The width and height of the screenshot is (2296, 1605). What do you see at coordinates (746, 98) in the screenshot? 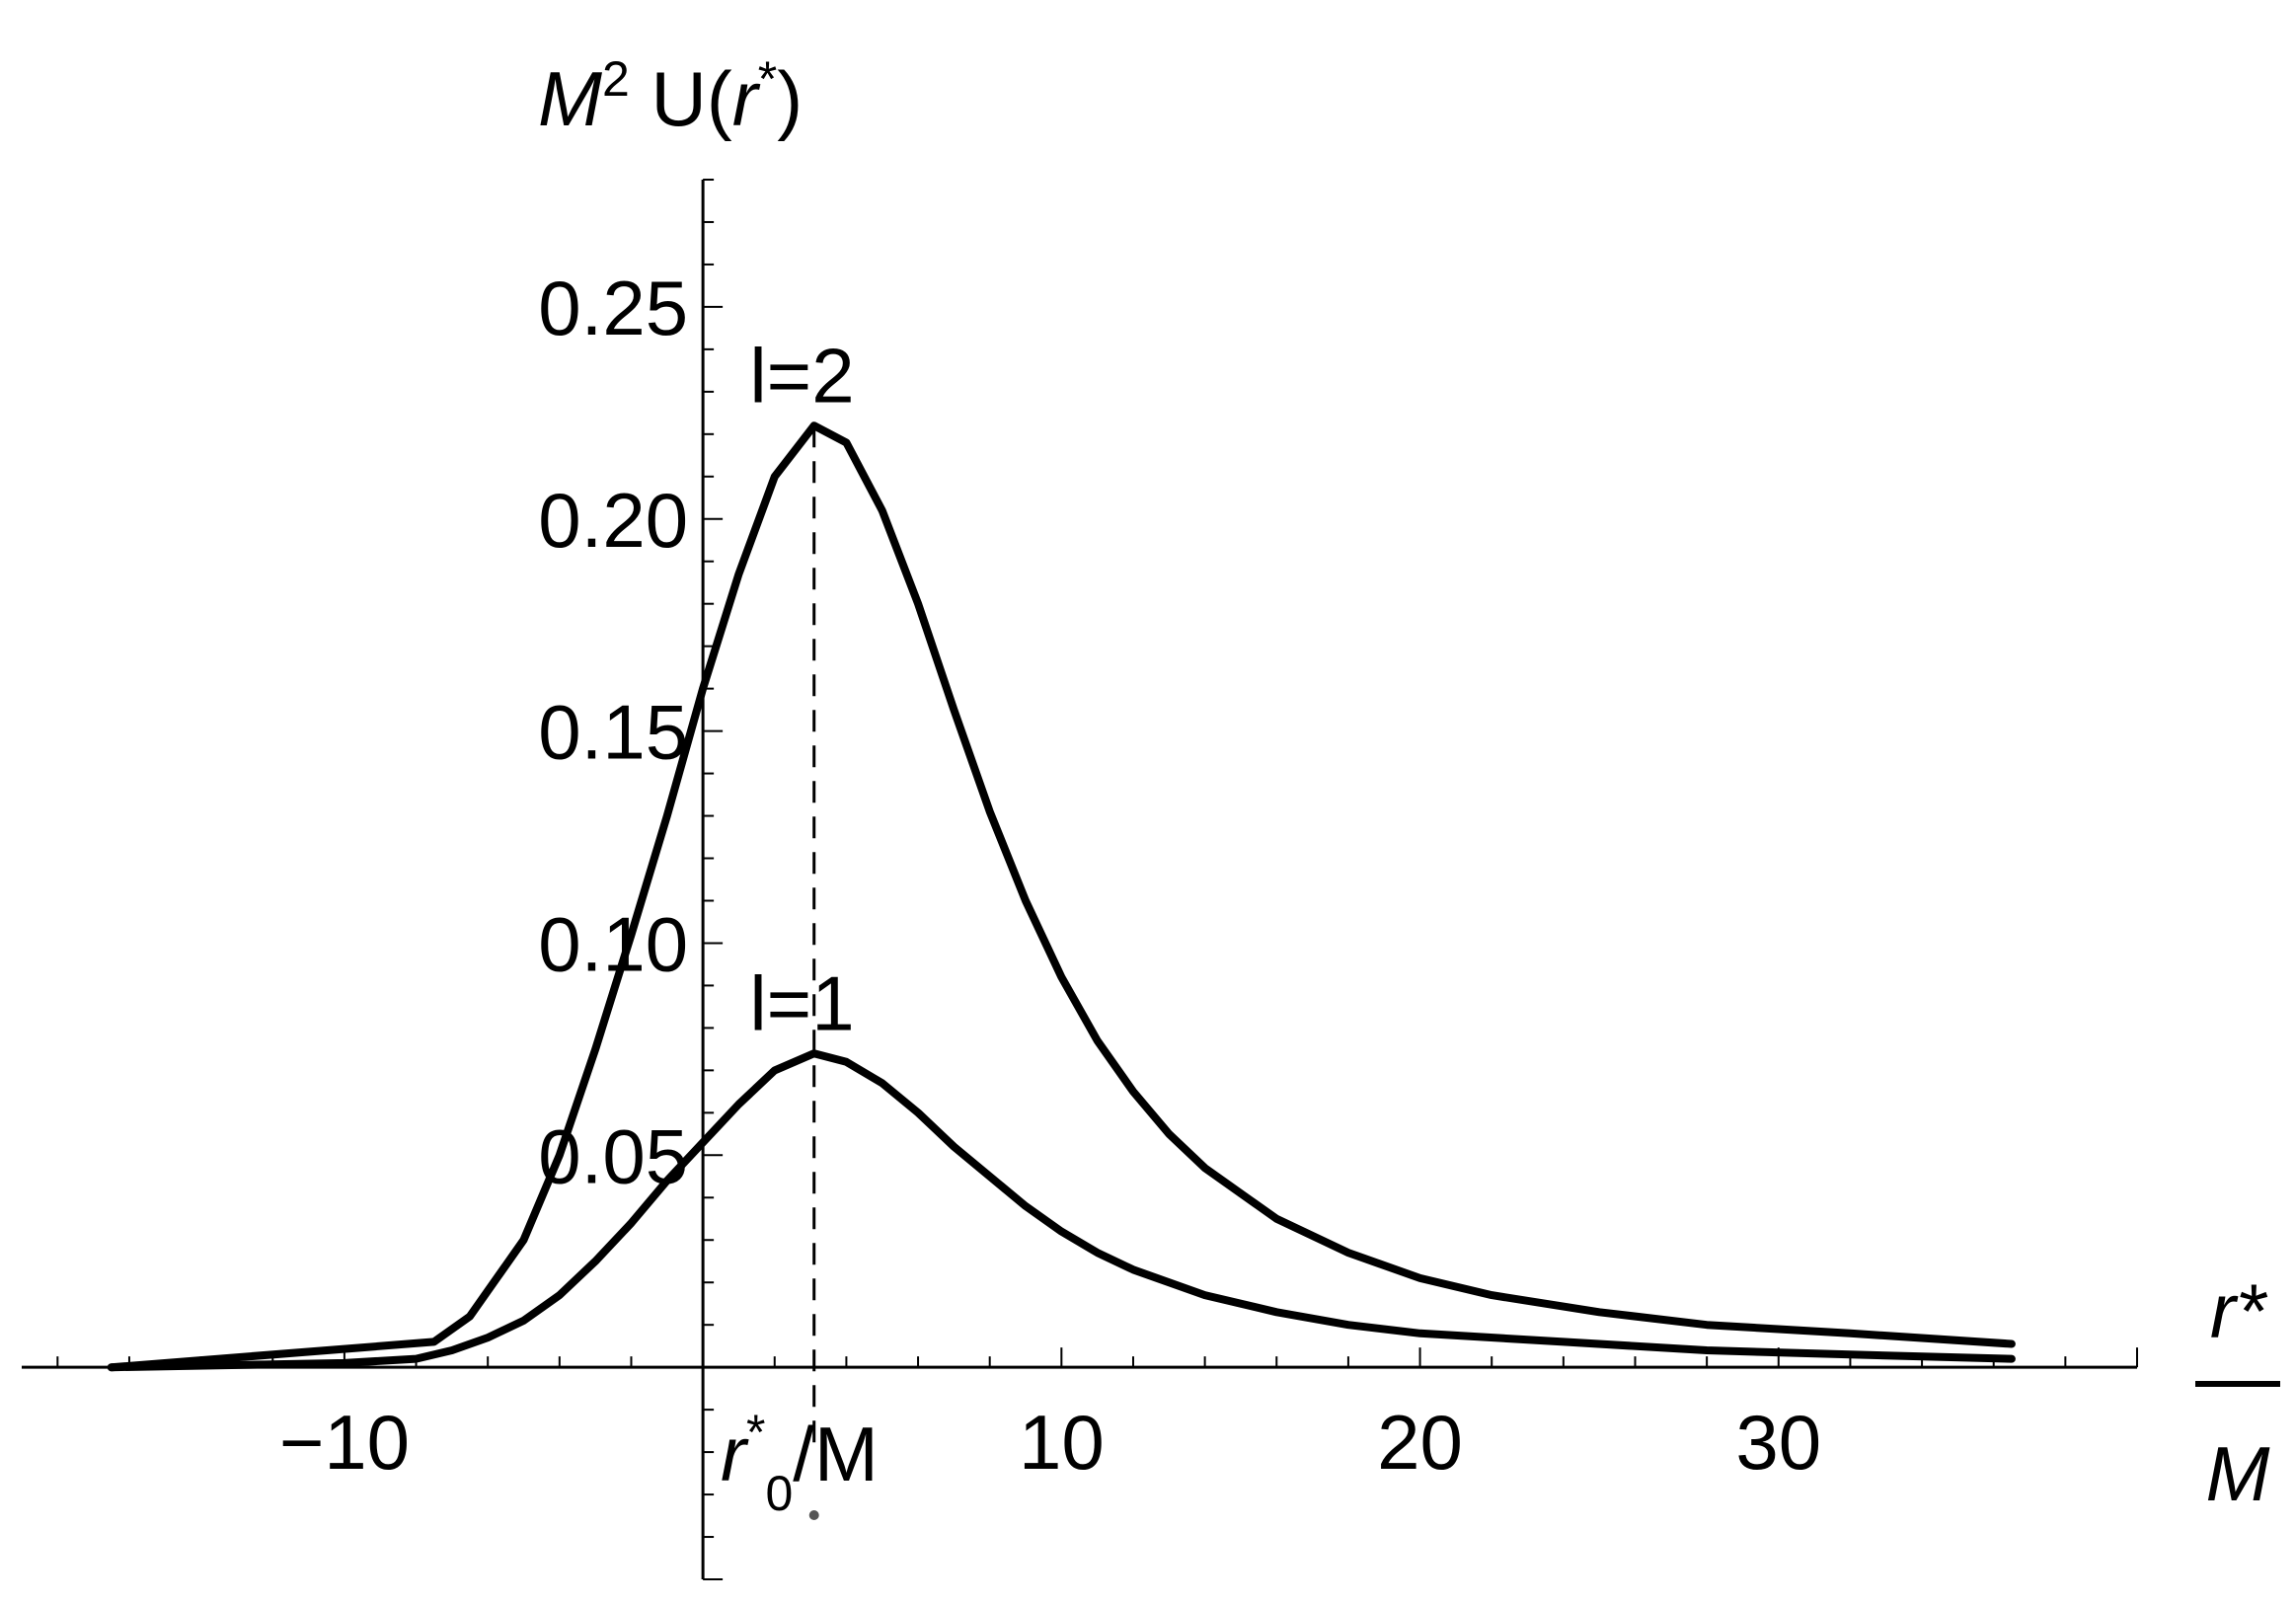
I see `y-label-var: r` at bounding box center [746, 98].